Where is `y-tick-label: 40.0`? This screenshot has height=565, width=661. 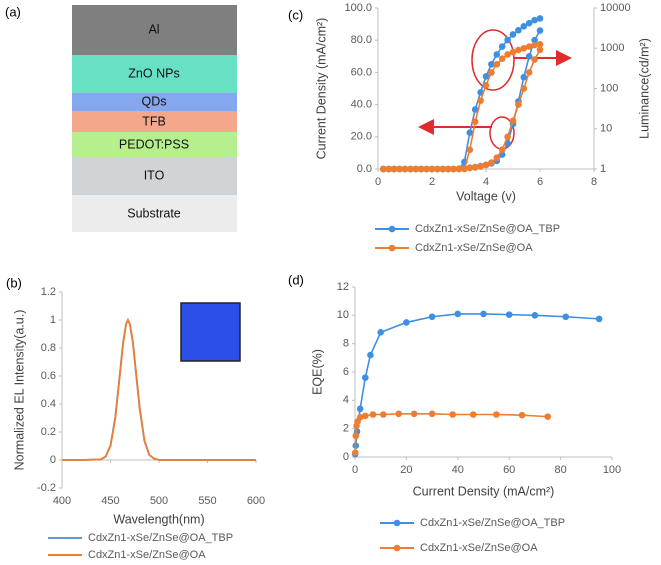
y-tick-label: 40.0 is located at coordinates (361, 105).